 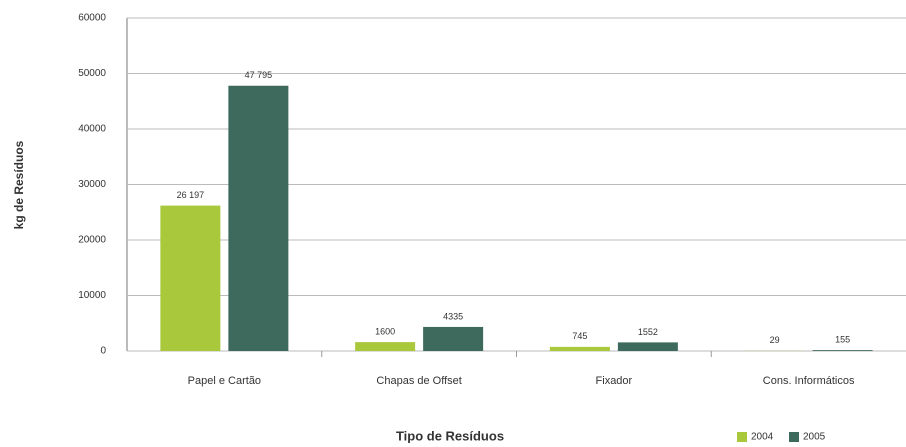 I want to click on y-tick-label: 0, so click(x=103, y=351).